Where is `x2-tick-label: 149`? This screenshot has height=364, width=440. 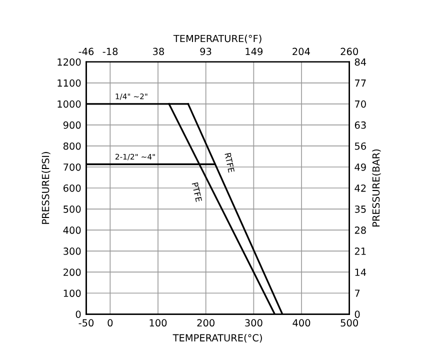
x2-tick-label: 149 is located at coordinates (254, 52).